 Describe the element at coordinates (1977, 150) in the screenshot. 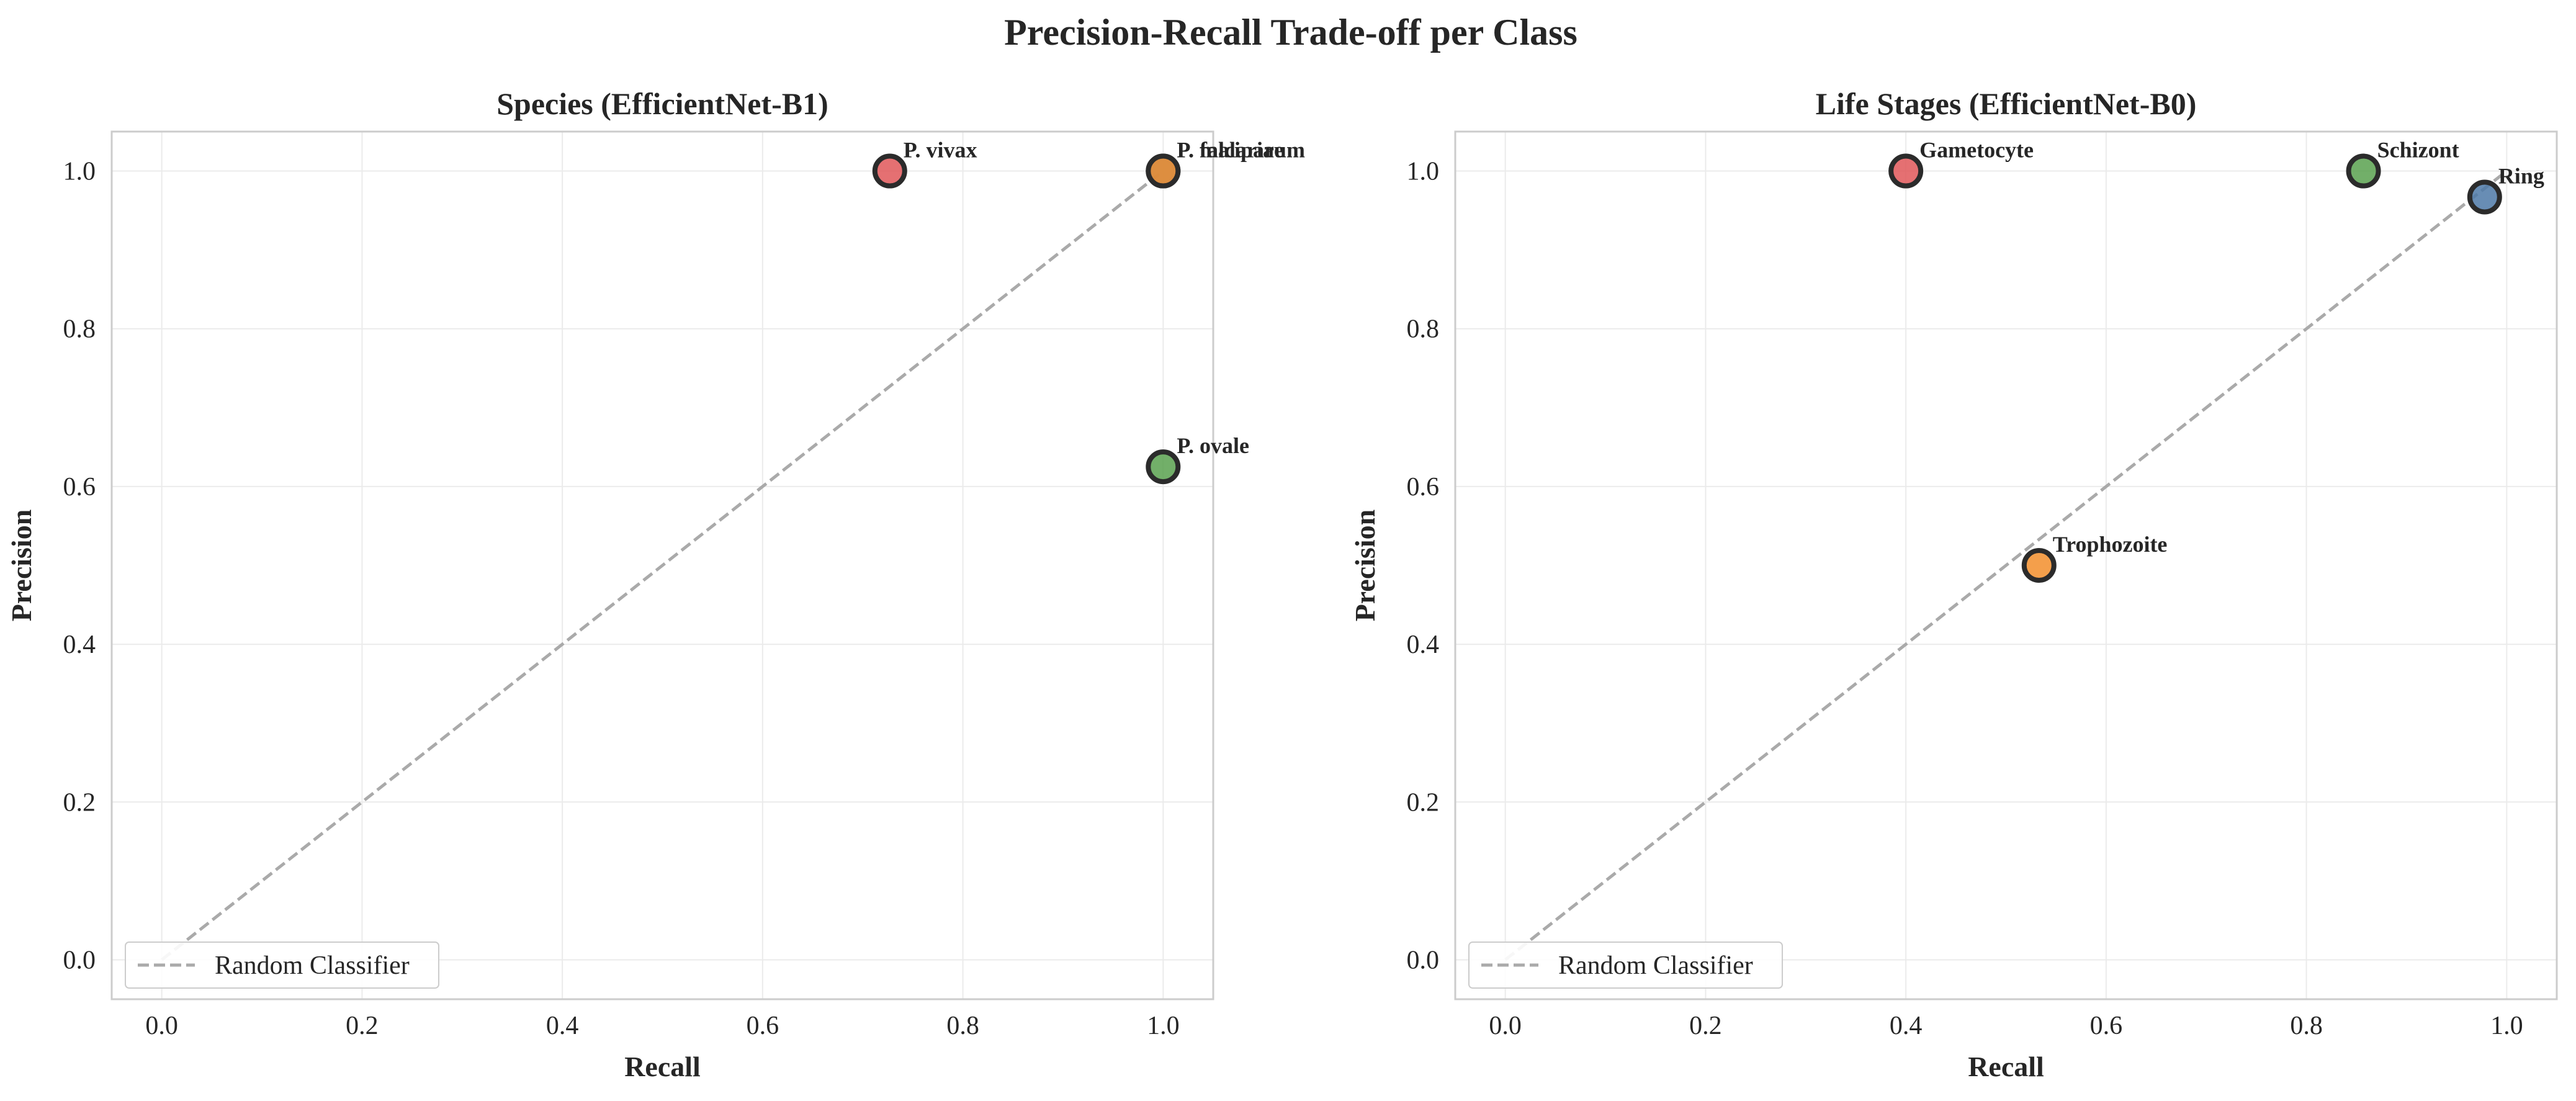

I see `point-label-gametocyte: Gametocyte` at that location.